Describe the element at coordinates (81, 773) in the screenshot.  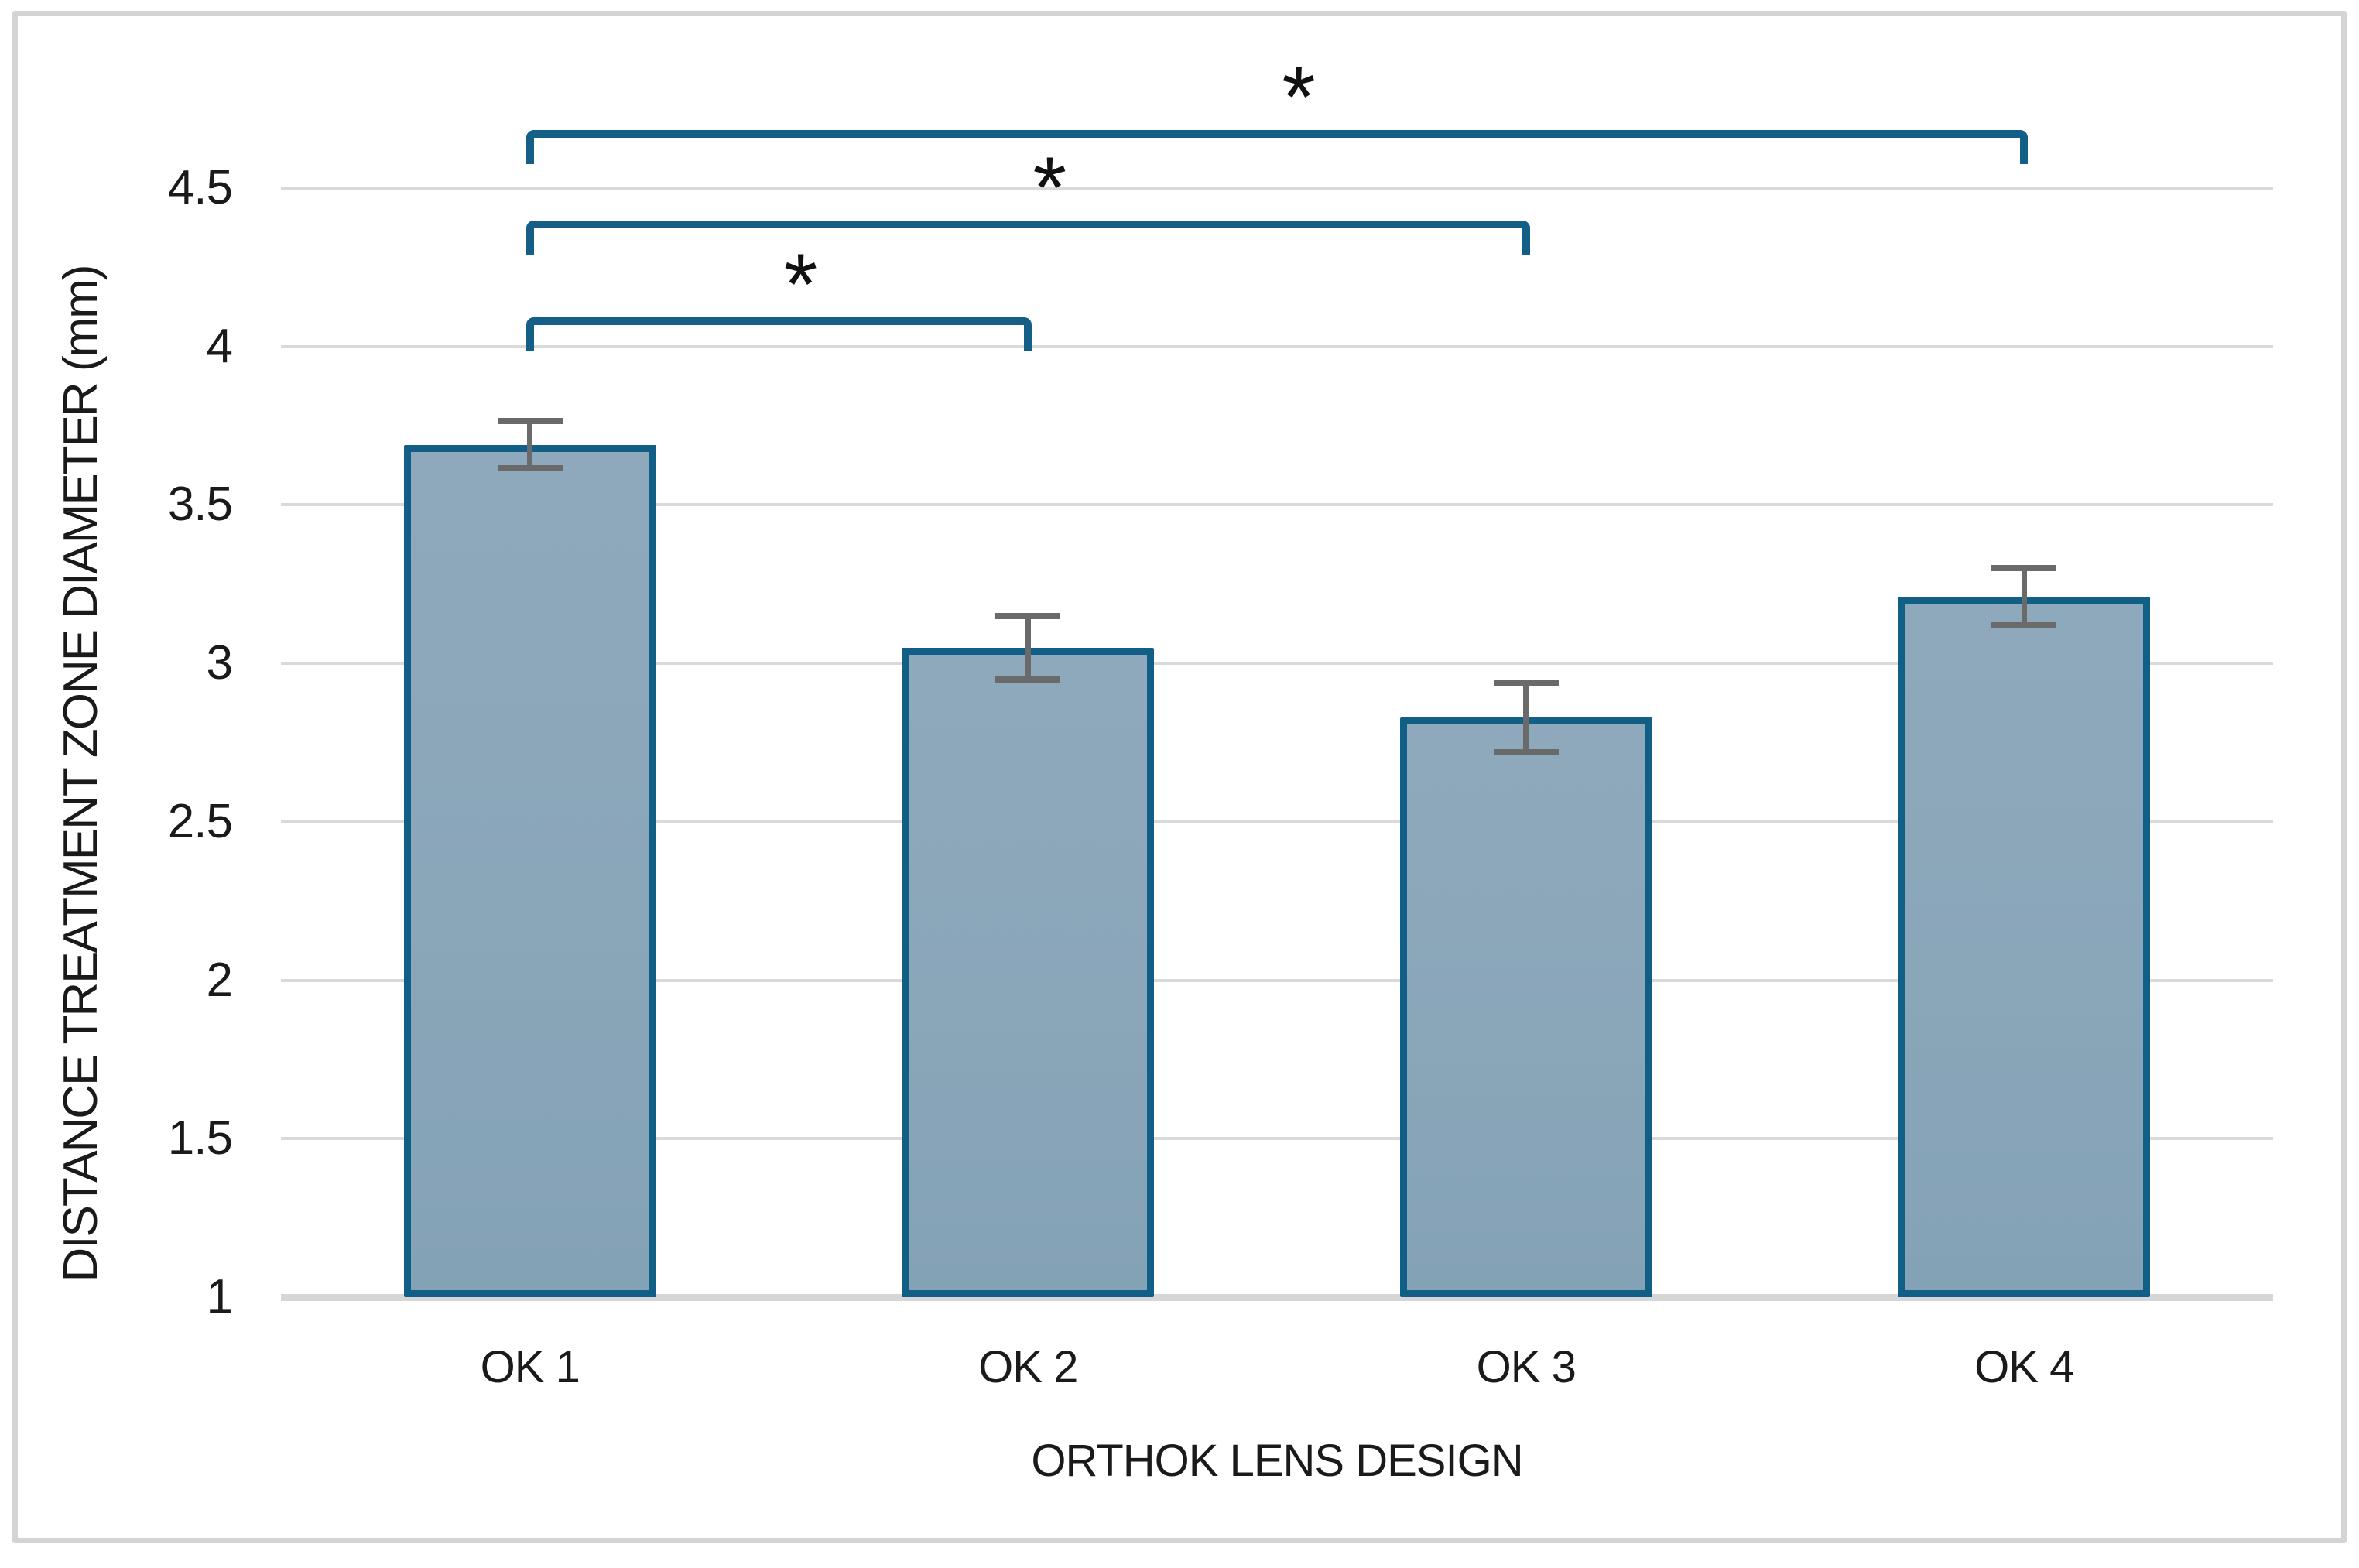
I see `y-axis-title: DISTANCE TREATMENT ZONE DIAMETER (mm)` at that location.